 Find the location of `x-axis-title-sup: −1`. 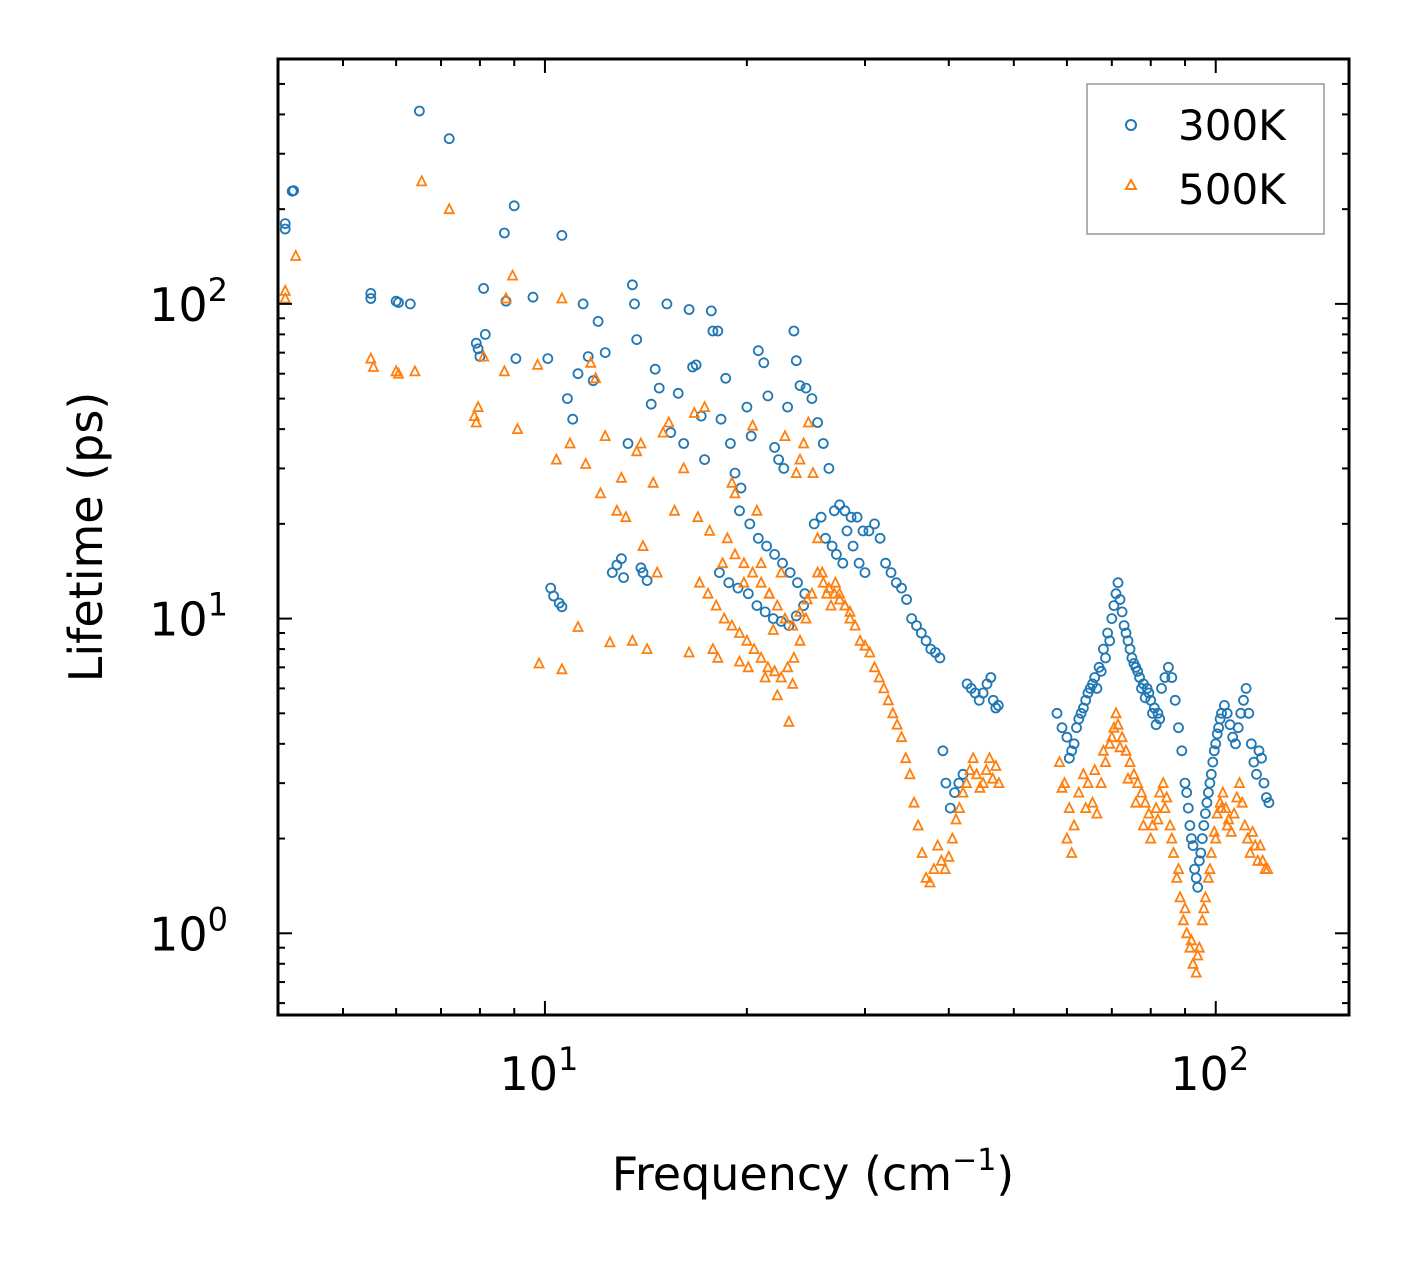

x-axis-title-sup: −1 is located at coordinates (974, 1160).